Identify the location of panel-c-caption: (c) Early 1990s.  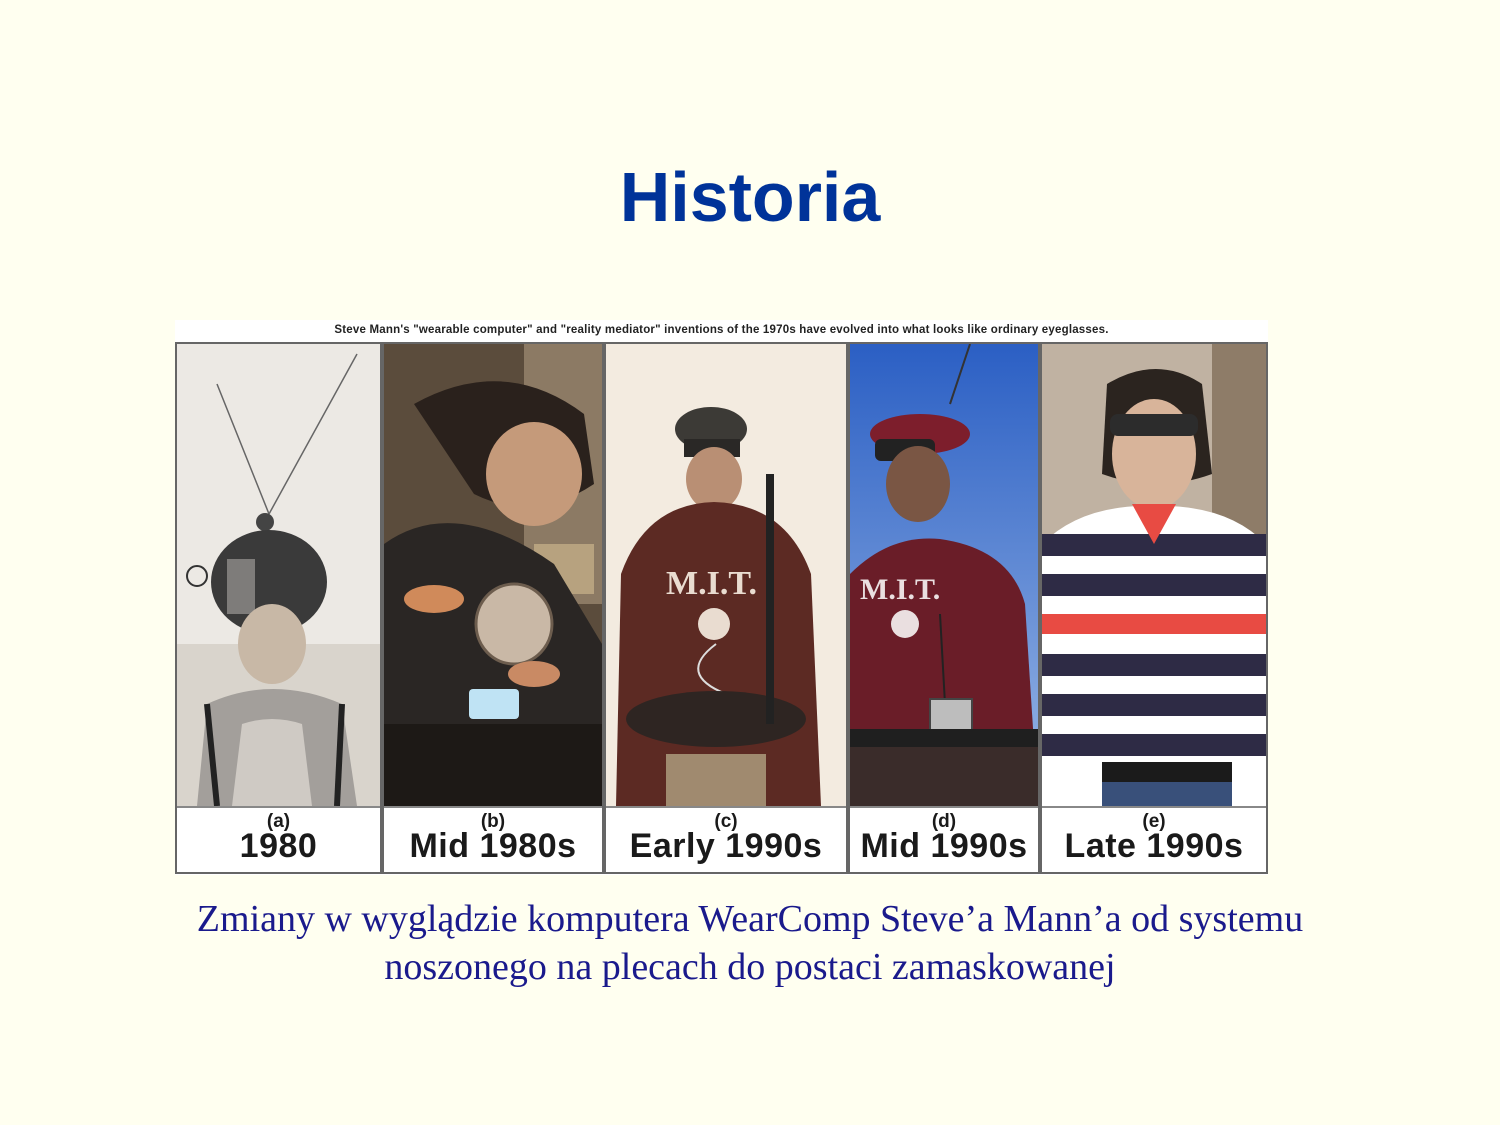
(726, 839).